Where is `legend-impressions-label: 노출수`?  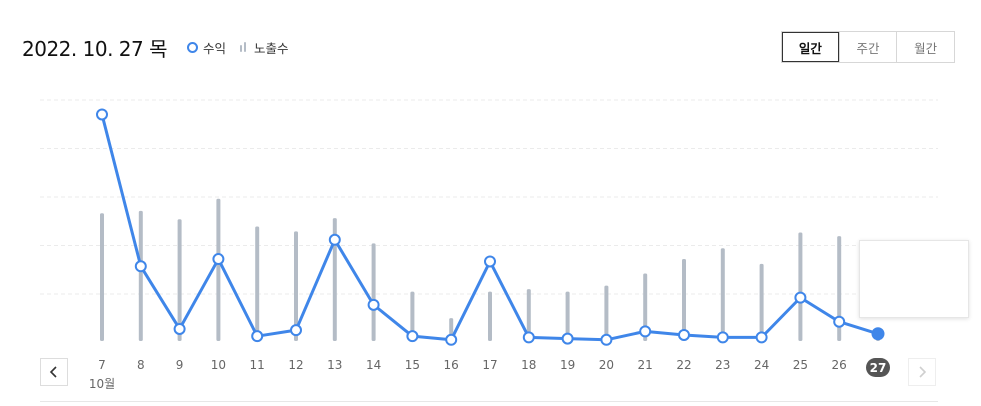
legend-impressions-label: 노출수 is located at coordinates (271, 48).